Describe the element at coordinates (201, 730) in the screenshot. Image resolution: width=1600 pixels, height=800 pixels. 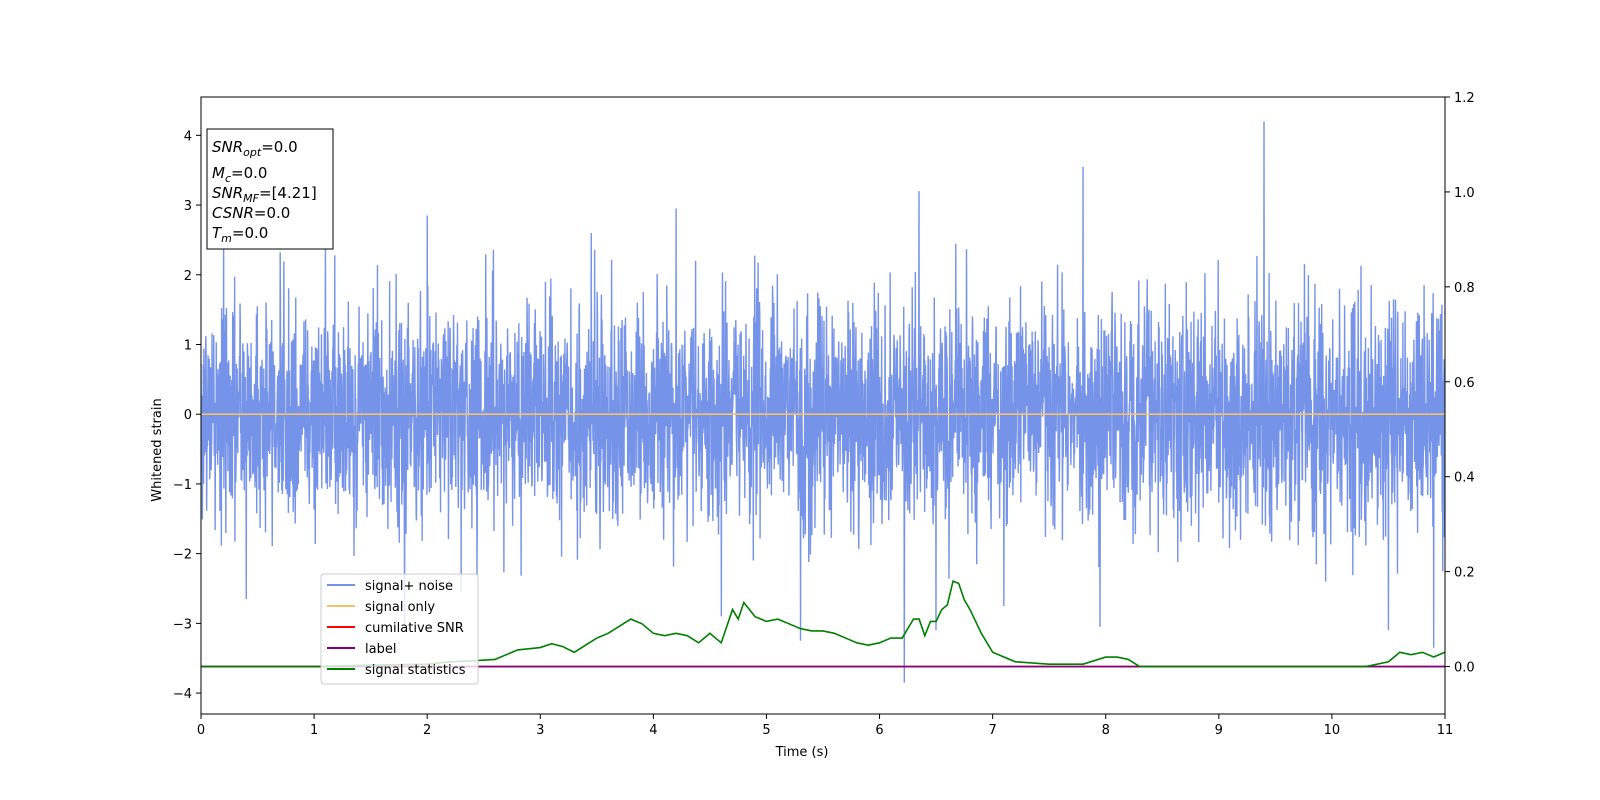
I see `x-tick-label: 0` at that location.